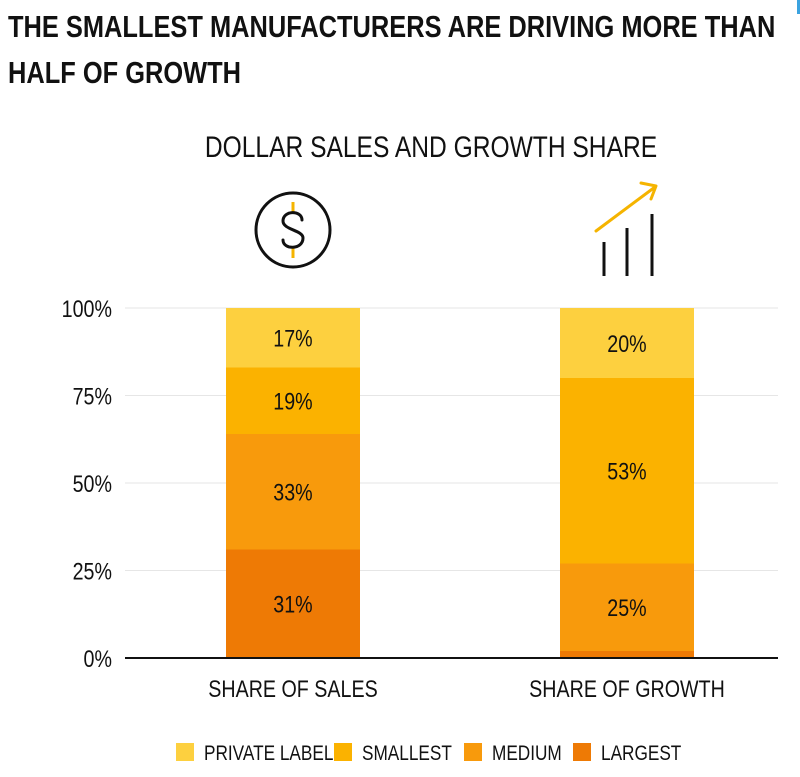 The width and height of the screenshot is (800, 777). Describe the element at coordinates (625, 209) in the screenshot. I see `growth-arrow-shaft` at that location.